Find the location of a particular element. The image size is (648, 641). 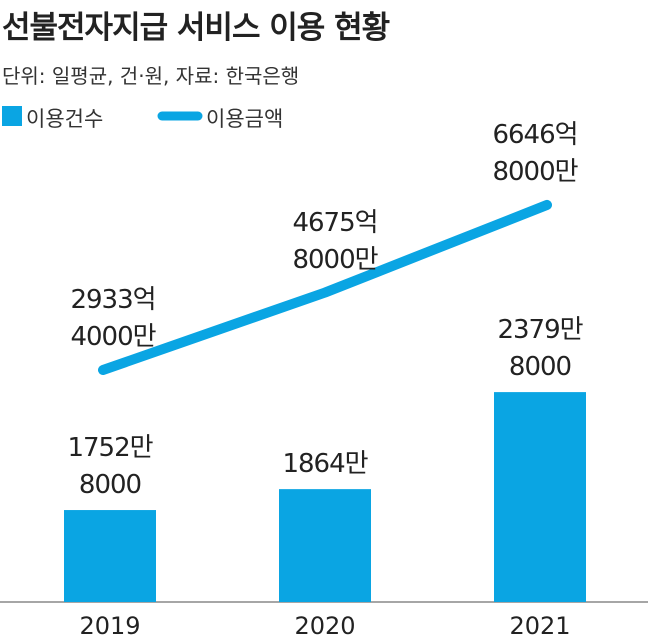

subtitle: 단위: 일평균, 건·원, 자료: 한국은행 is located at coordinates (151, 76).